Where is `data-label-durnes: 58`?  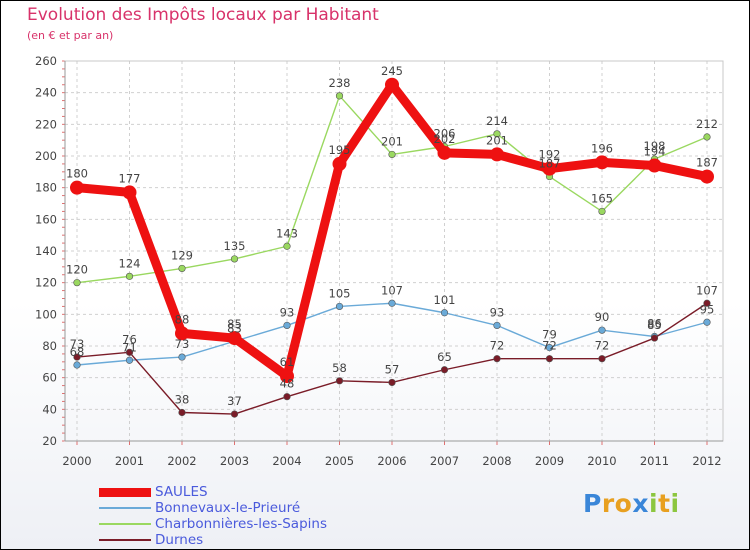 data-label-durnes: 58 is located at coordinates (339, 368).